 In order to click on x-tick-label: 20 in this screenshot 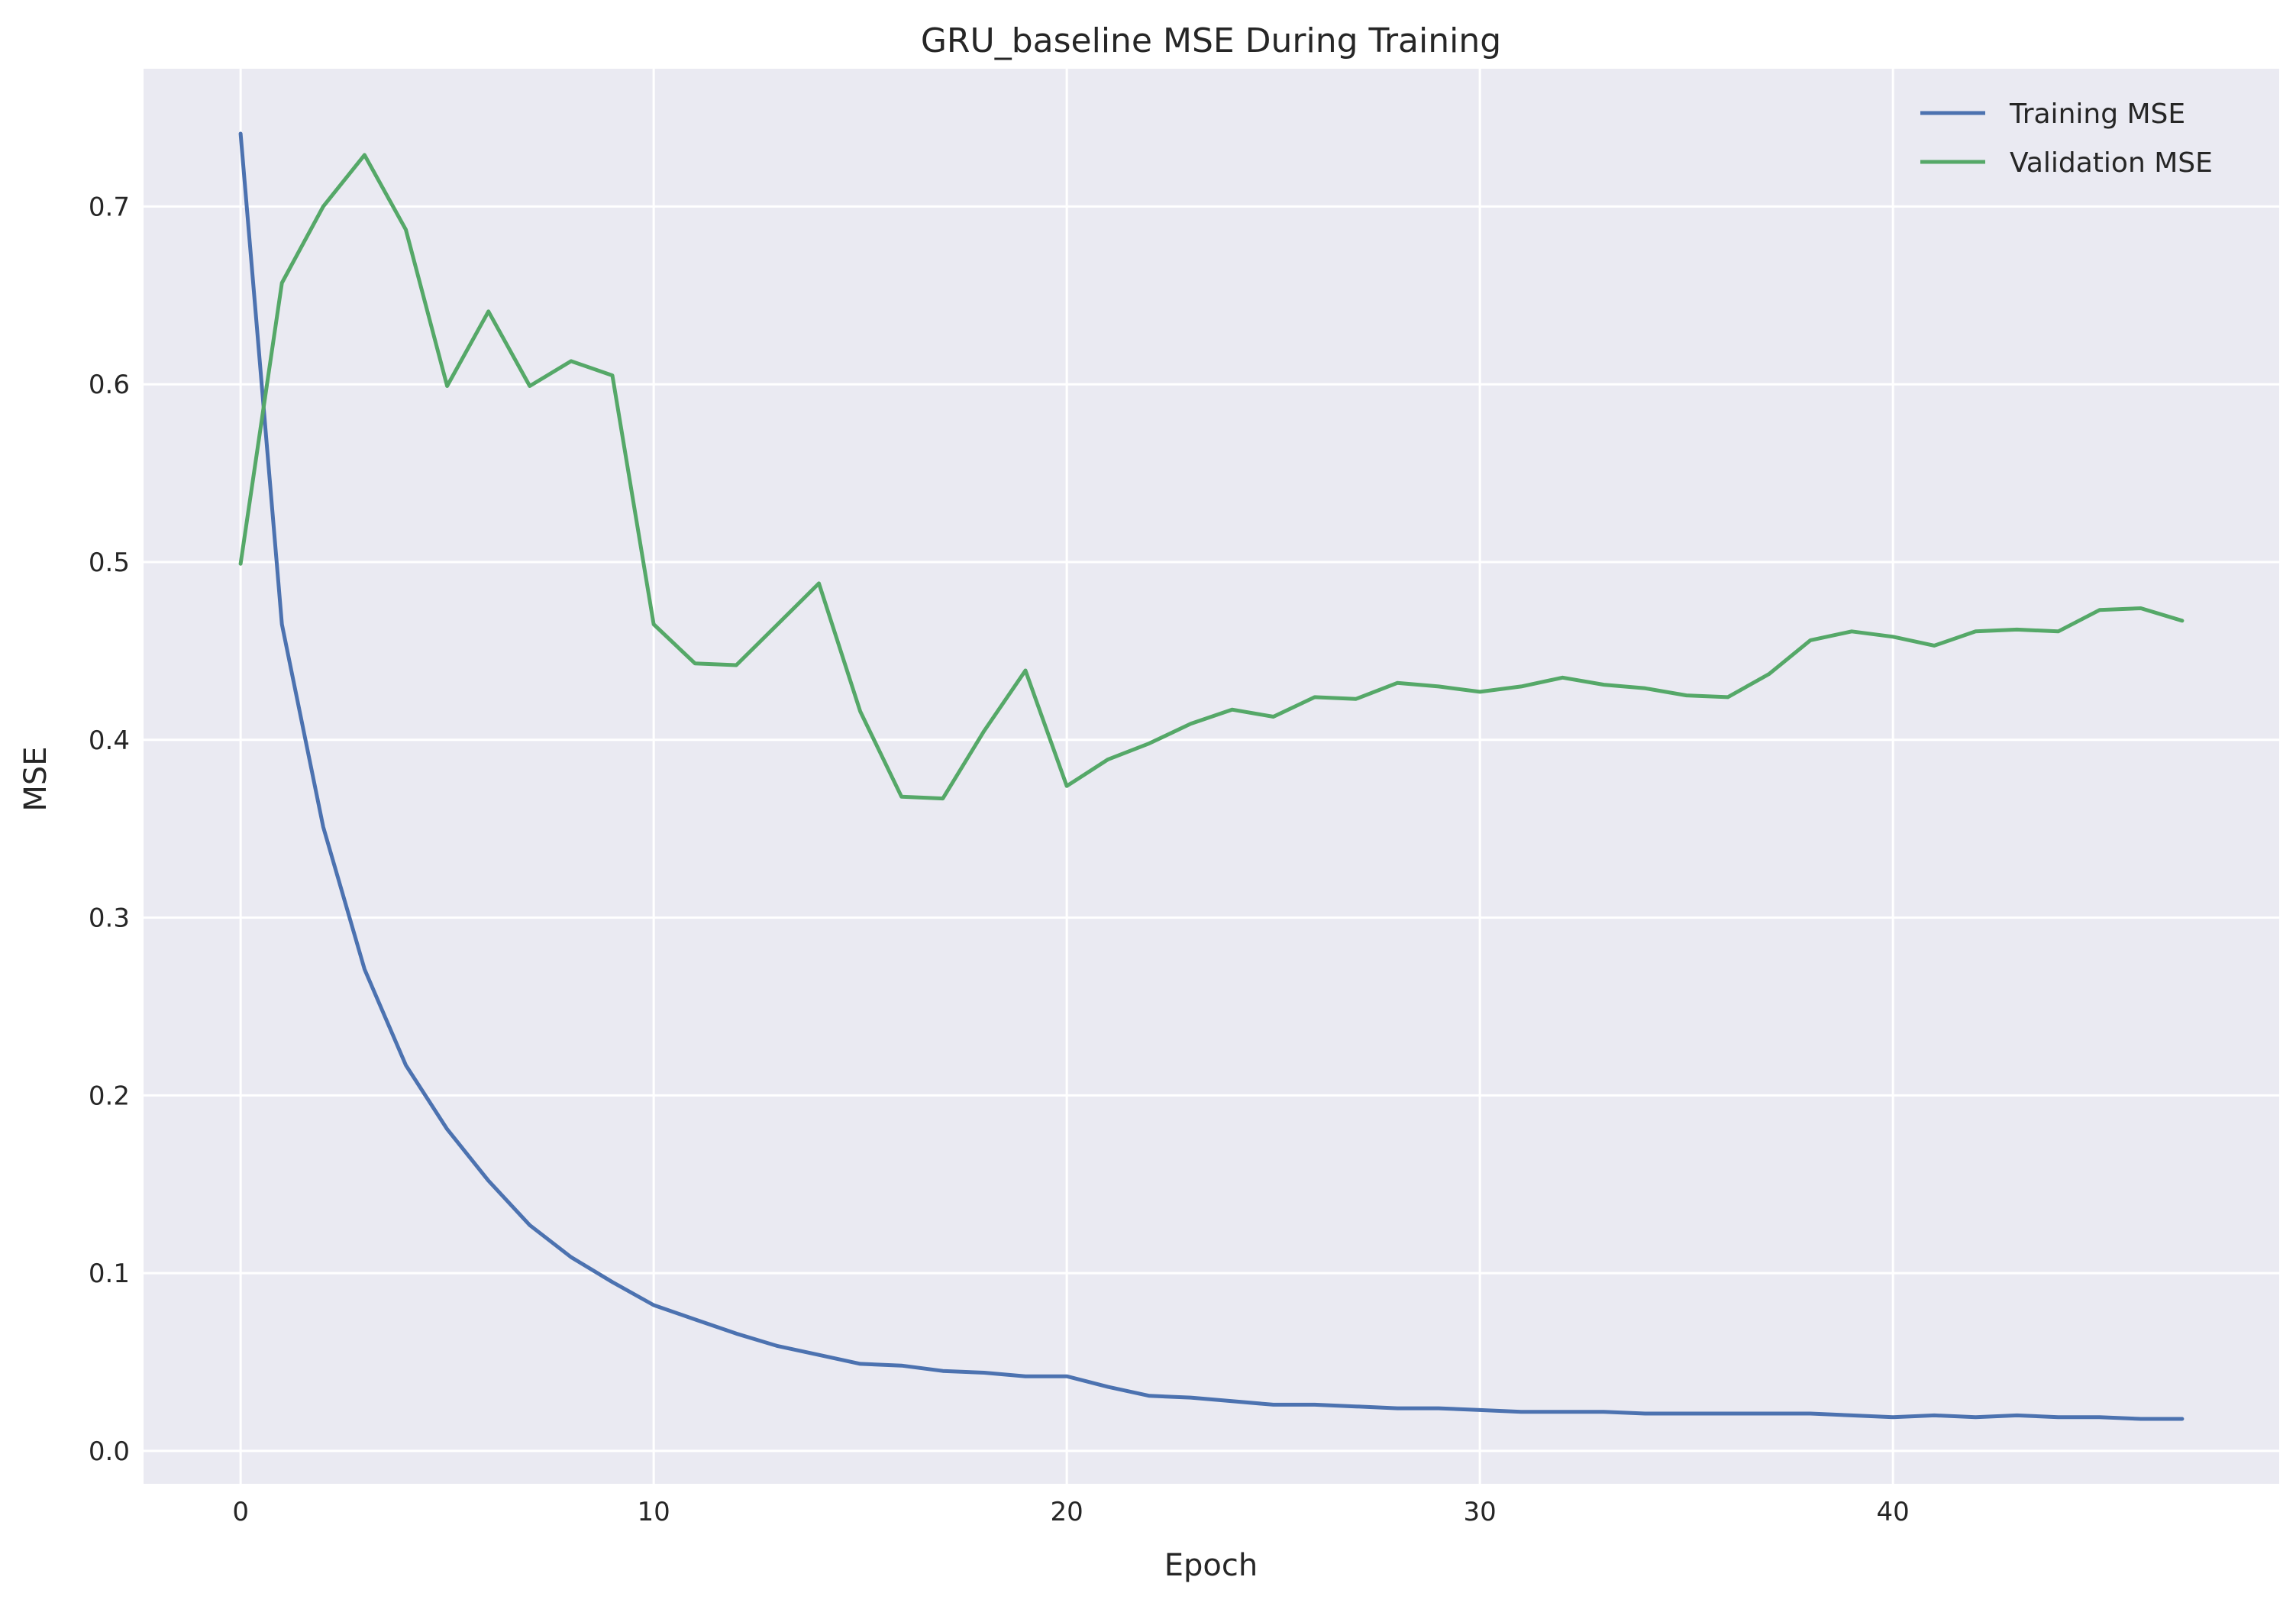, I will do `click(1067, 1512)`.